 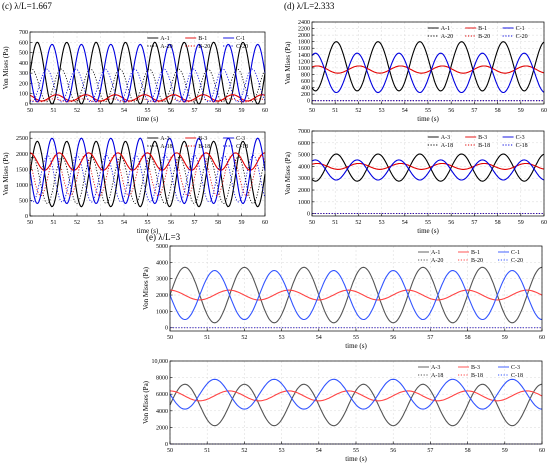 I want to click on y-tick-label: 800, so click(x=305, y=75).